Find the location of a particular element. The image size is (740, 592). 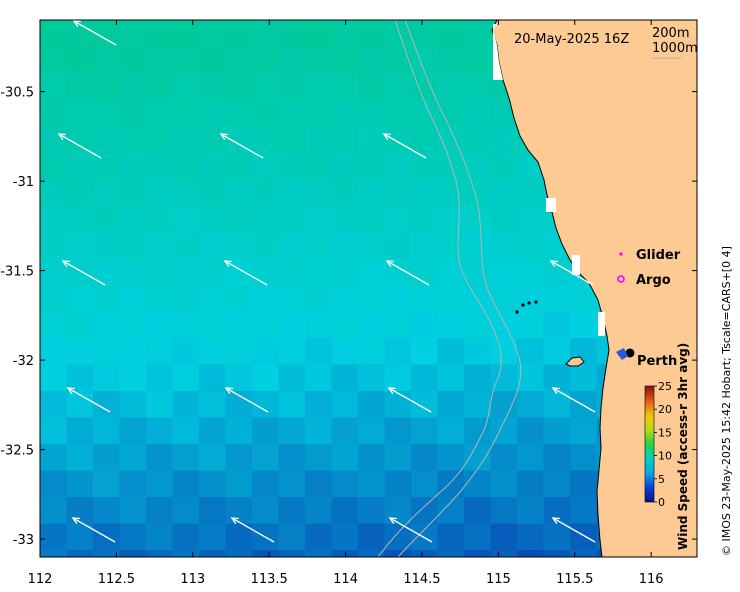

lon-tick-label: 114 is located at coordinates (345, 579).